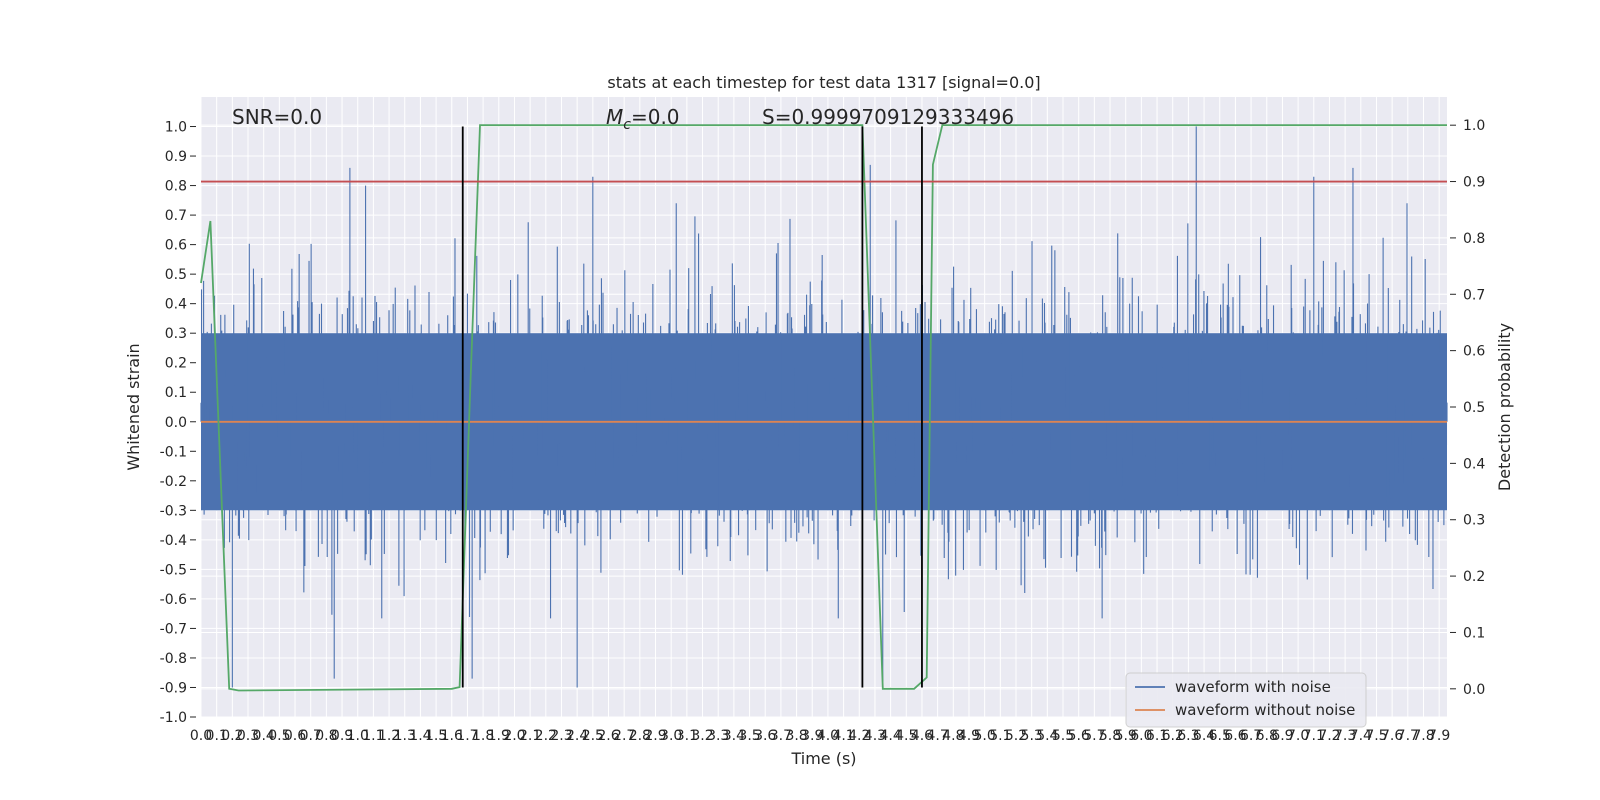 The image size is (1600, 800). Describe the element at coordinates (1253, 687) in the screenshot. I see `legend-label-noise: waveform with noise` at that location.